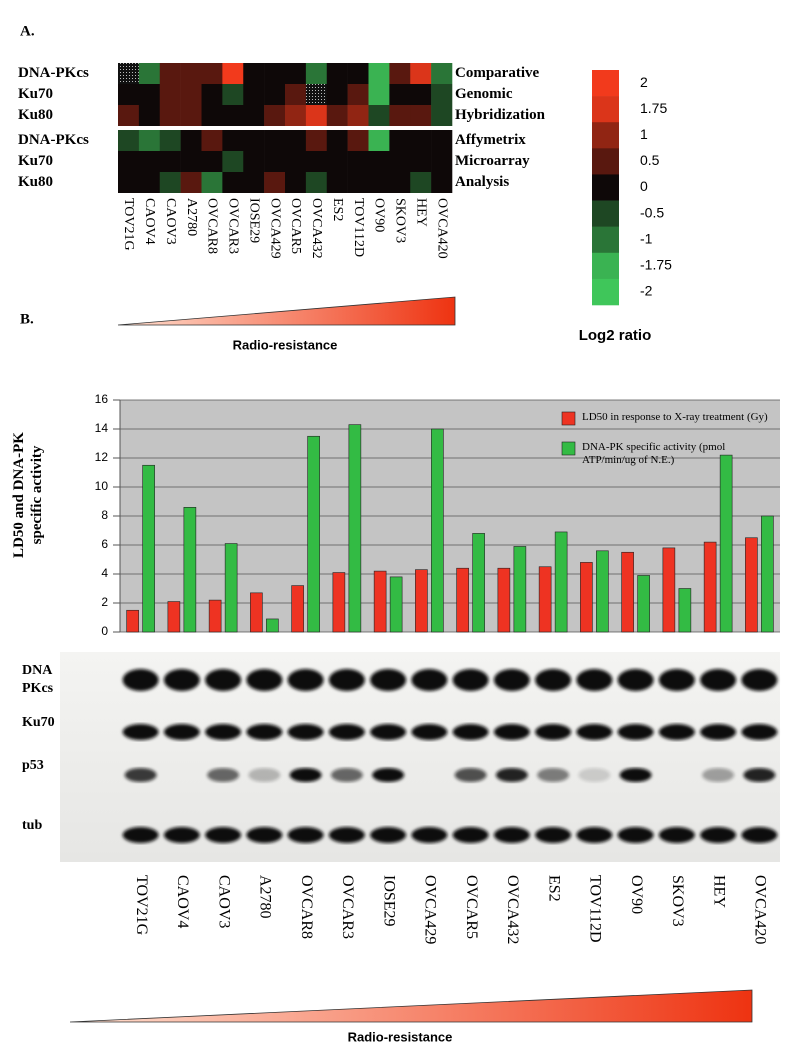 This screenshot has width=795, height=1050. Describe the element at coordinates (644, 186) in the screenshot. I see `colorbar-tick-label: 0` at that location.